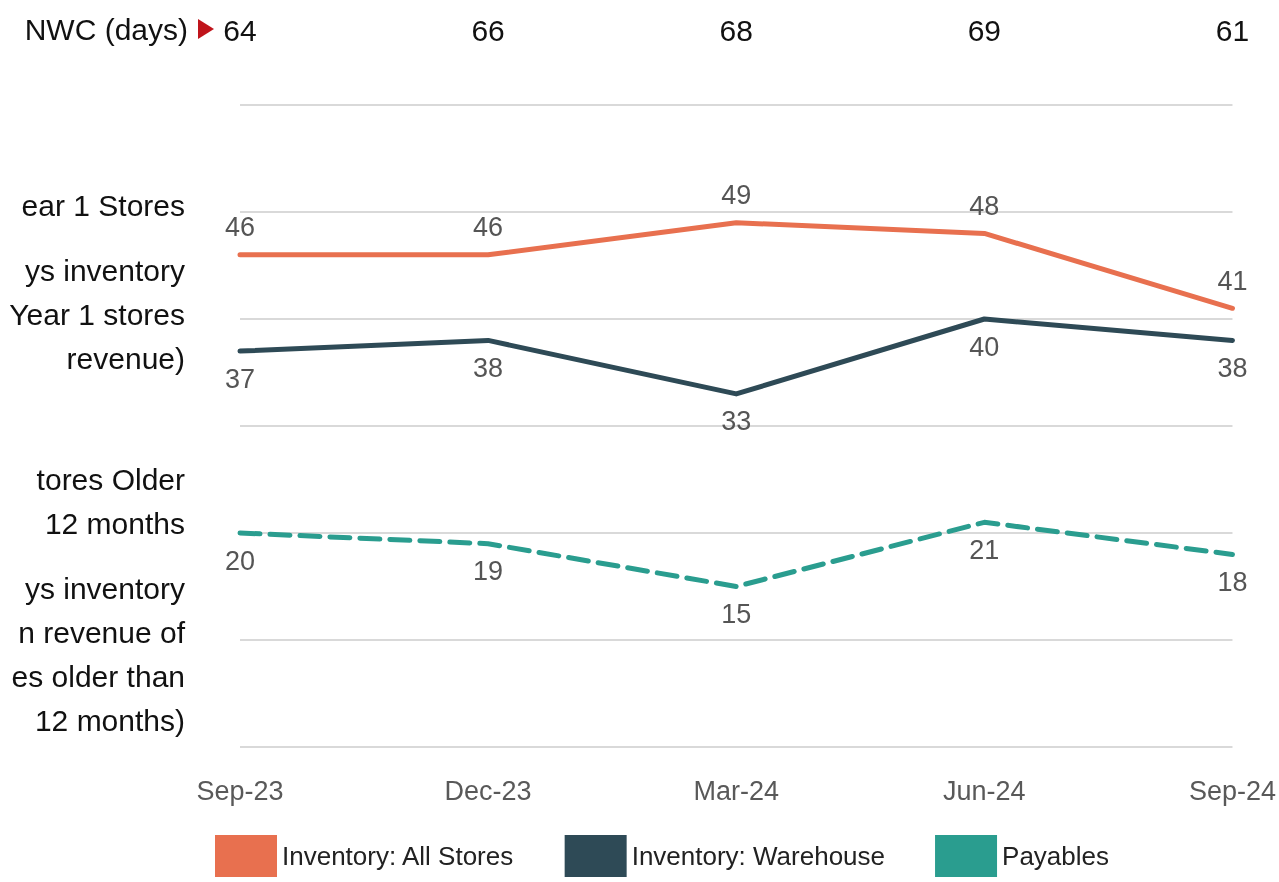 The height and width of the screenshot is (882, 1279). I want to click on text: 66, so click(488, 30).